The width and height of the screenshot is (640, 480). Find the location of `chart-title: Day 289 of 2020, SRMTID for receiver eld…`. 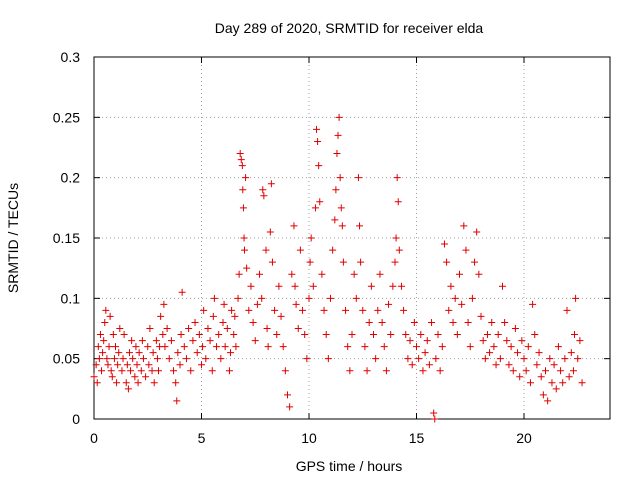

chart-title: Day 289 of 2020, SRMTID for receiver eld… is located at coordinates (349, 28).